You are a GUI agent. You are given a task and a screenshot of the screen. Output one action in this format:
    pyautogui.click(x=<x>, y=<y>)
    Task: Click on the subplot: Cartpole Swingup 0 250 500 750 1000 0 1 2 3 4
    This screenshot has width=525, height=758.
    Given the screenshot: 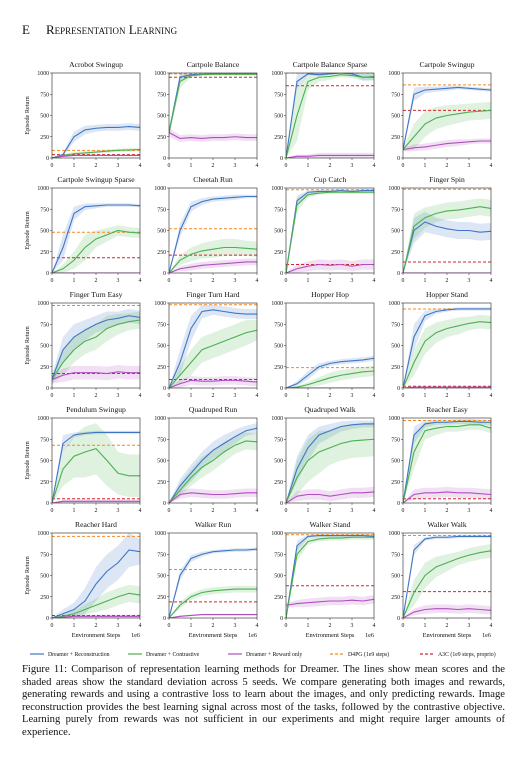 What is the action you would take?
    pyautogui.click(x=440, y=114)
    